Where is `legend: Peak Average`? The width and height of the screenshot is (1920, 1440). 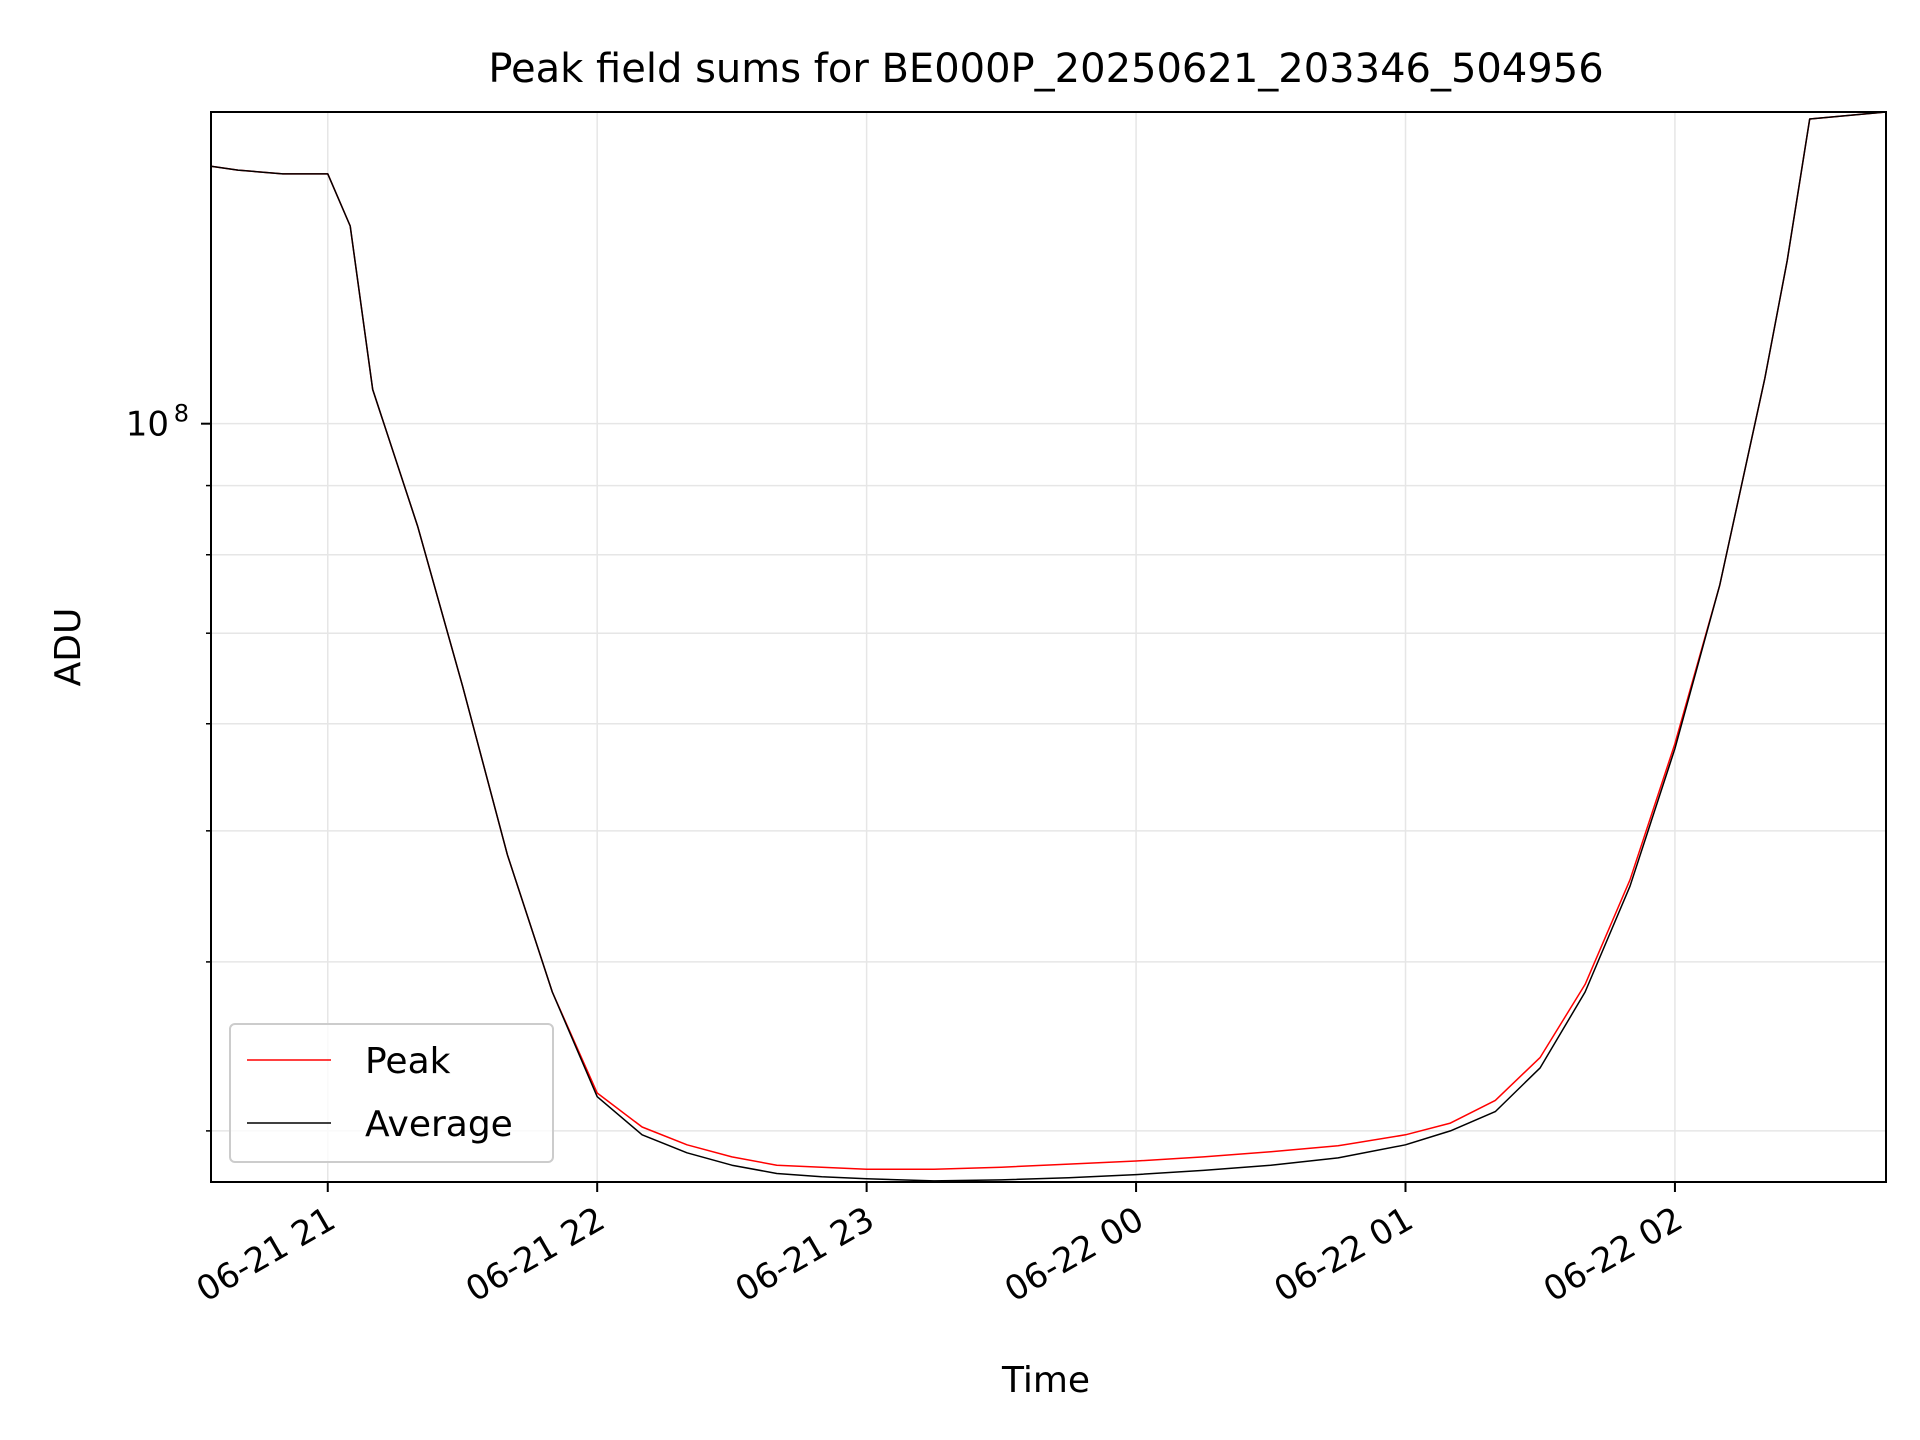
legend: Peak Average is located at coordinates (391, 1093).